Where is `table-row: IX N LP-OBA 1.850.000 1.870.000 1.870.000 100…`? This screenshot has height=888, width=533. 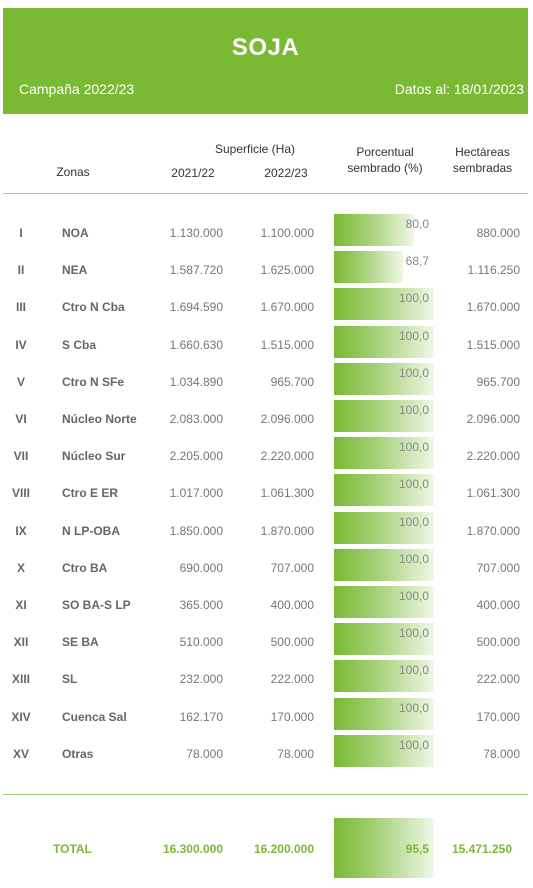
table-row: IX N LP-OBA 1.850.000 1.870.000 1.870.000 100… is located at coordinates (266, 528).